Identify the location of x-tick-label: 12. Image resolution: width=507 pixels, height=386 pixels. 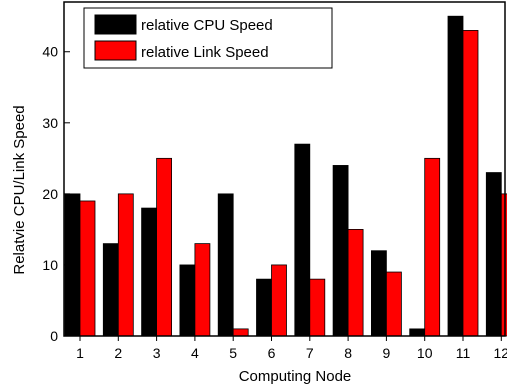
(500, 353).